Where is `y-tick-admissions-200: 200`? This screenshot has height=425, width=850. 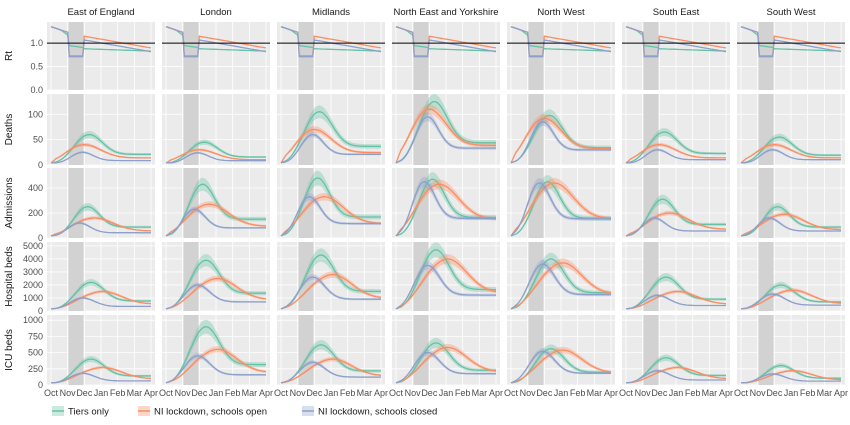 y-tick-admissions-200: 200 is located at coordinates (35, 213).